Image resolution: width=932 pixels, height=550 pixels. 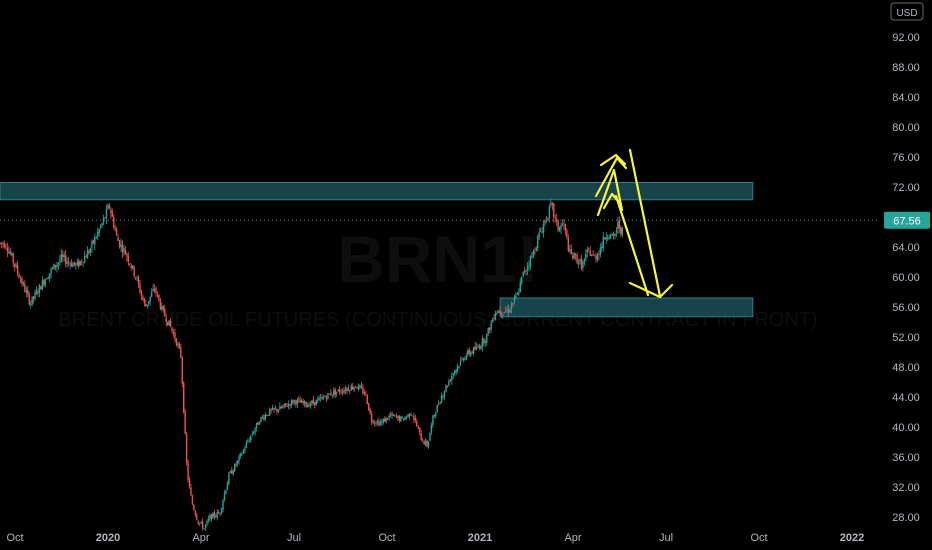 What do you see at coordinates (906, 518) in the screenshot?
I see `price-tick-label: 28.00` at bounding box center [906, 518].